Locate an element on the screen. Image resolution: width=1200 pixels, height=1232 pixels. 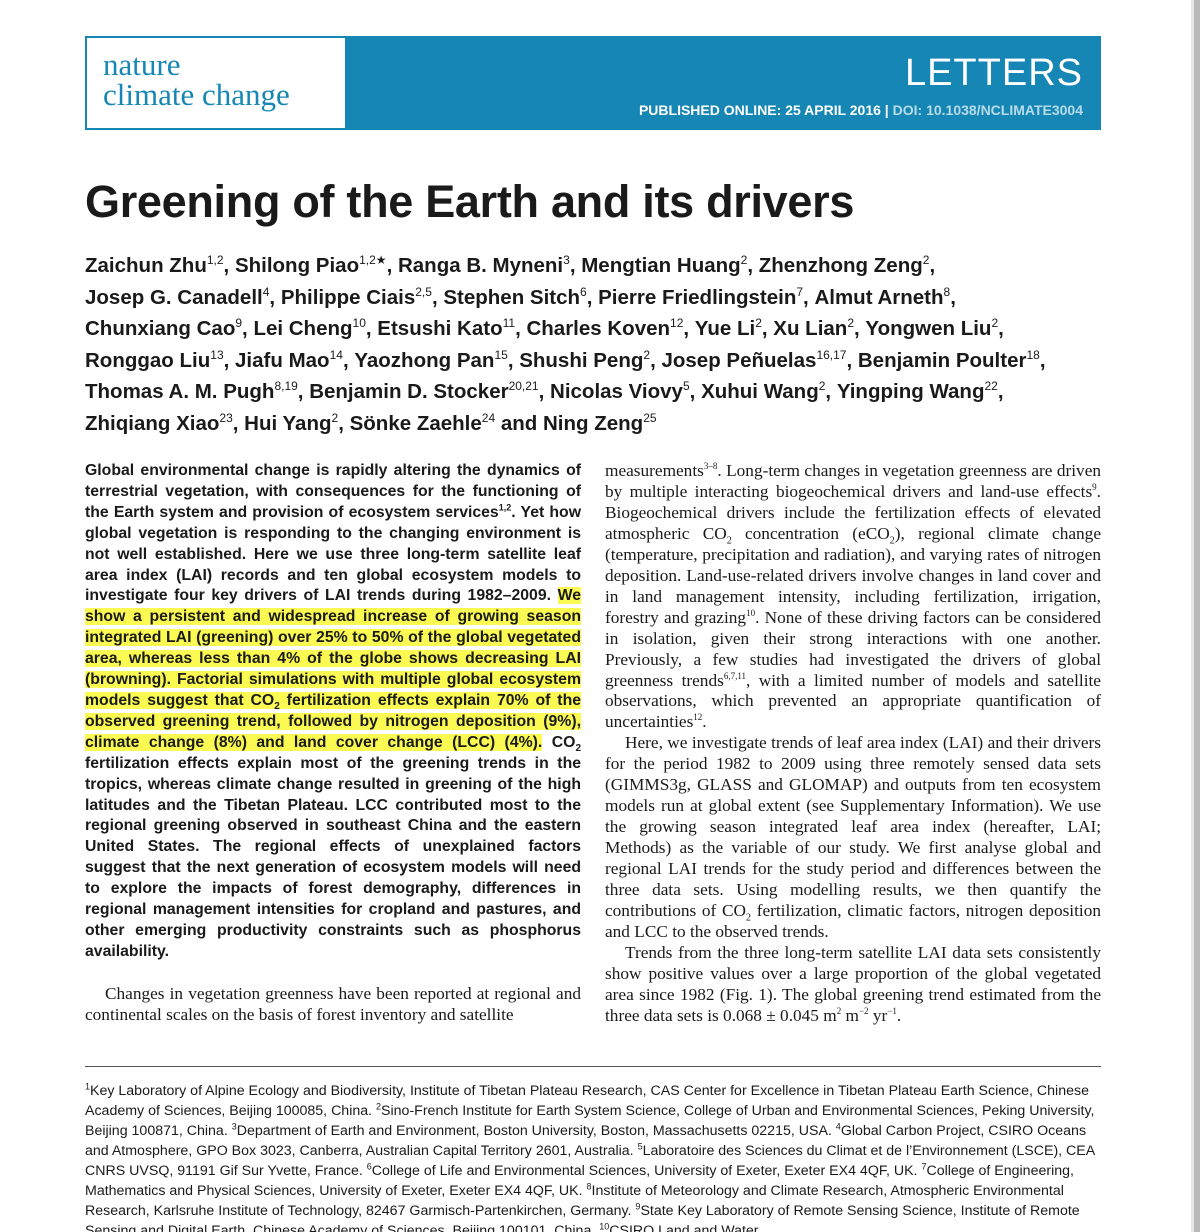
author-affiliation: 8 is located at coordinates (947, 291).